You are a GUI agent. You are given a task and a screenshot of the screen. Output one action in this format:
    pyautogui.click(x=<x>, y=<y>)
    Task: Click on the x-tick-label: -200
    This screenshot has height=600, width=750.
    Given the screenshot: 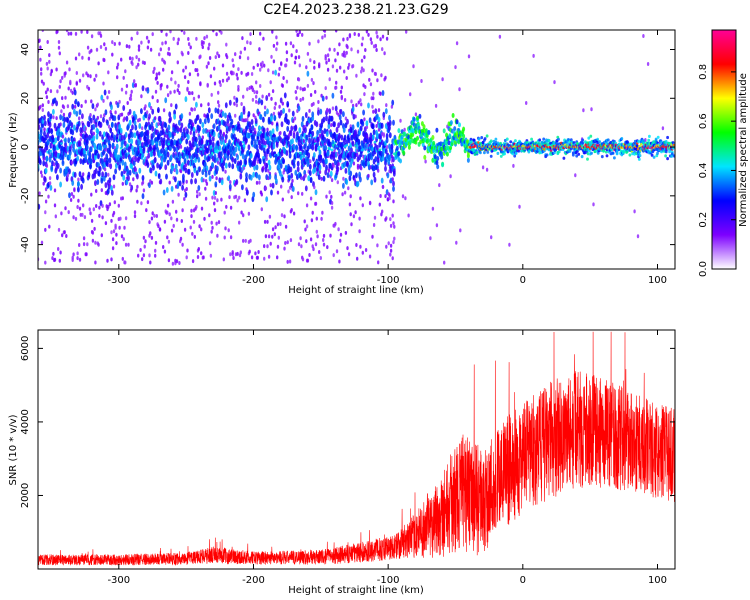 What is the action you would take?
    pyautogui.click(x=253, y=280)
    